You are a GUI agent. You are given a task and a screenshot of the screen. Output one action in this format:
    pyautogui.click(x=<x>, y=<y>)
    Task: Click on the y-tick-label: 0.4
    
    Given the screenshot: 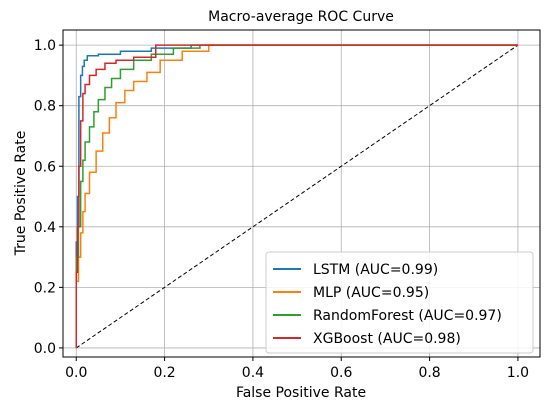 What is the action you would take?
    pyautogui.click(x=45, y=228)
    